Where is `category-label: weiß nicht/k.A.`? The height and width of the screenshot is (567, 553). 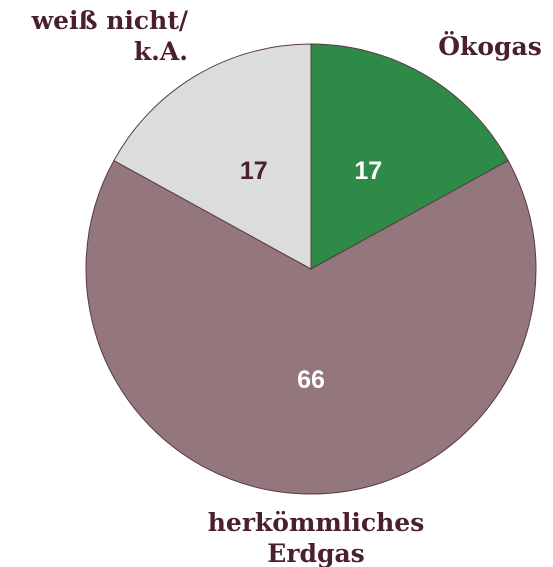 category-label: weiß nicht/k.A. is located at coordinates (110, 36).